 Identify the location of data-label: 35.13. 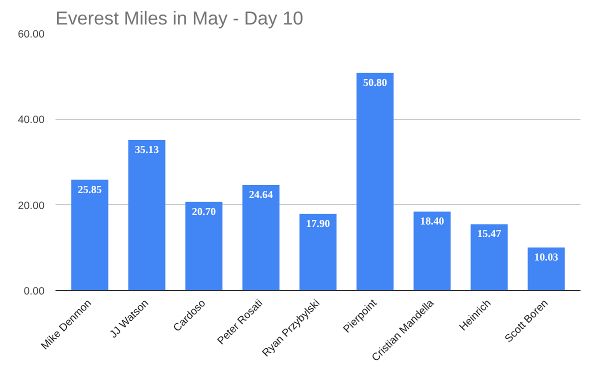
(146, 150).